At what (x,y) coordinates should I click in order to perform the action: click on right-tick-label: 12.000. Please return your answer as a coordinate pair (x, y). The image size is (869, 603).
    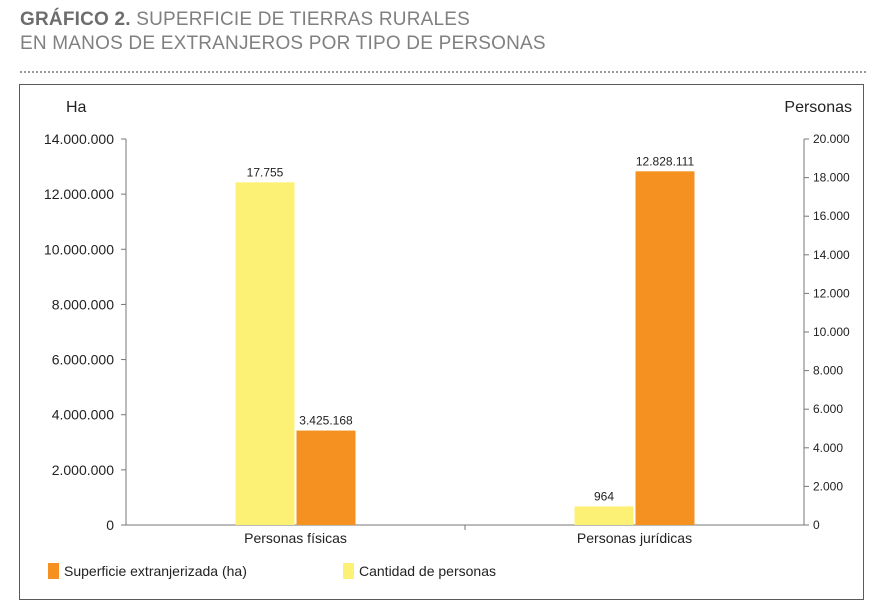
    Looking at the image, I should click on (831, 293).